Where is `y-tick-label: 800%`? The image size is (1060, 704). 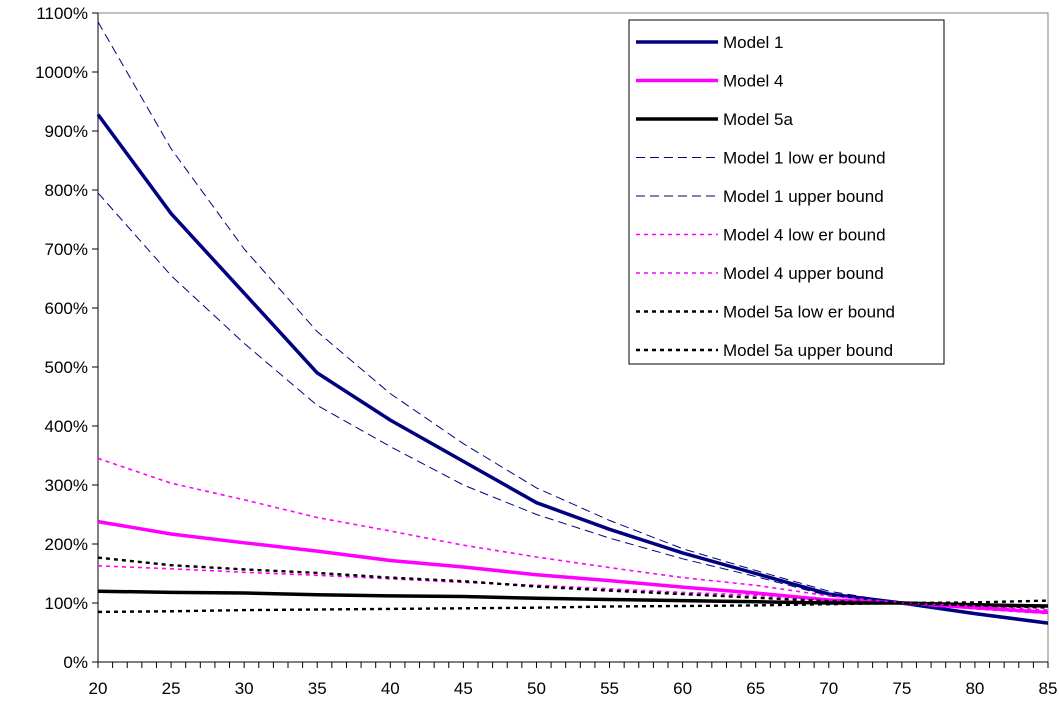 y-tick-label: 800% is located at coordinates (66, 190).